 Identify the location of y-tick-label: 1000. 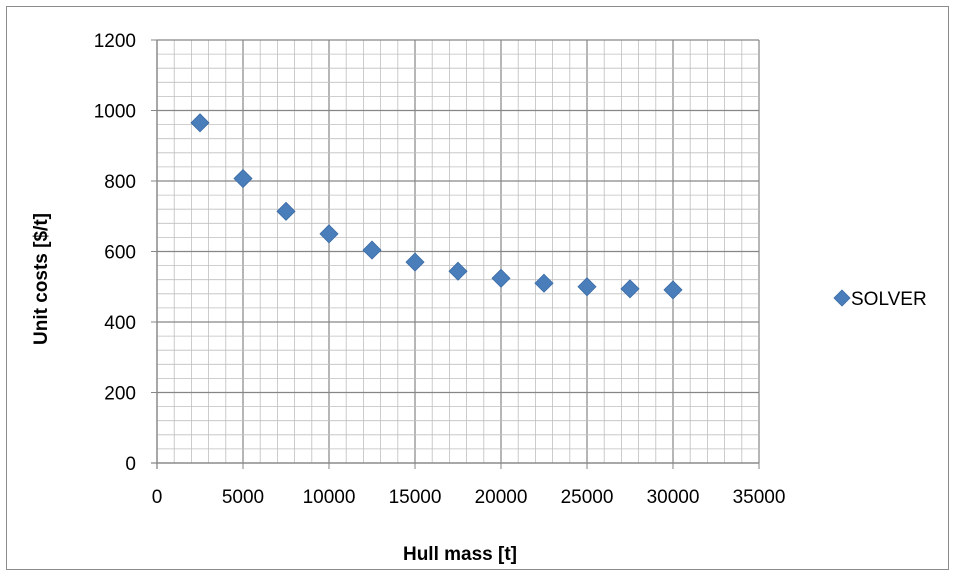
(115, 112).